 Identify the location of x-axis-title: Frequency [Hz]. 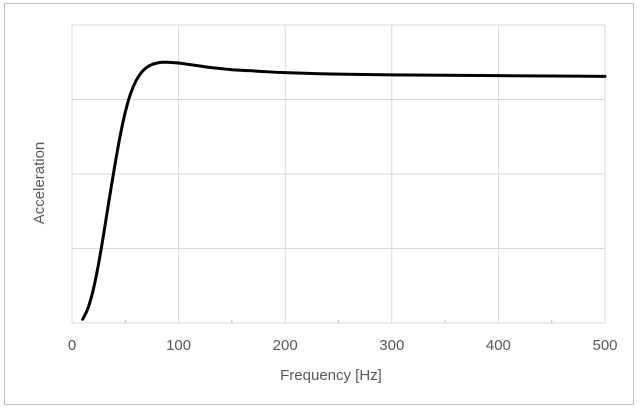
(331, 375).